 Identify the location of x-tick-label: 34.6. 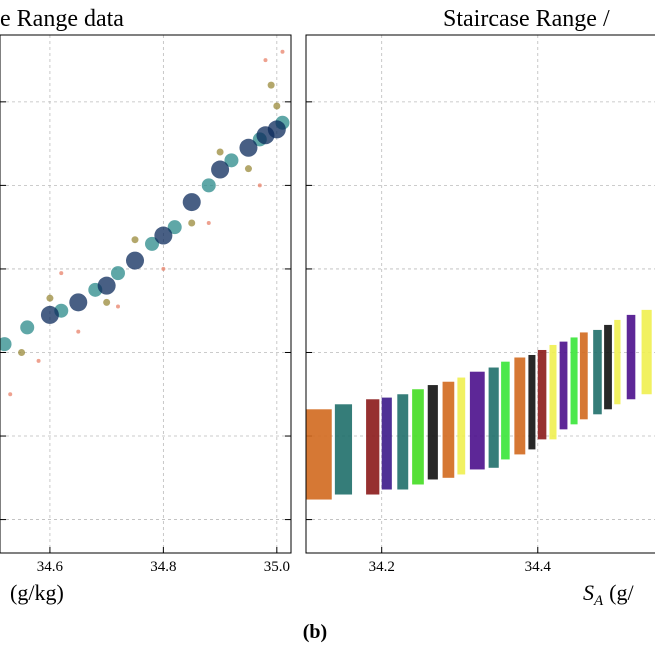
(50, 567).